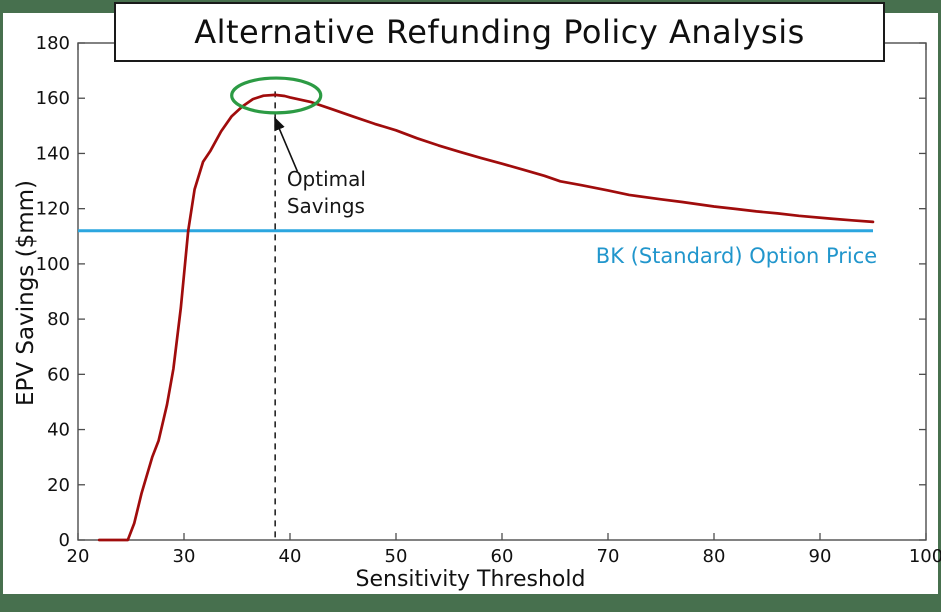 This screenshot has width=941, height=612. What do you see at coordinates (58, 374) in the screenshot?
I see `y-tick-label: 60` at bounding box center [58, 374].